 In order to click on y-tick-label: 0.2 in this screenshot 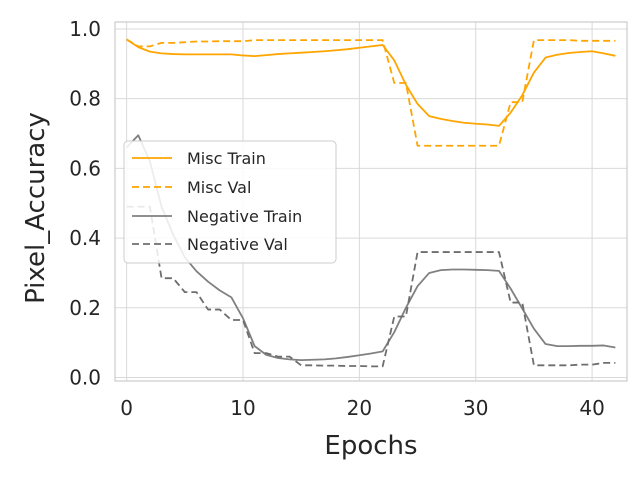, I will do `click(85, 308)`.